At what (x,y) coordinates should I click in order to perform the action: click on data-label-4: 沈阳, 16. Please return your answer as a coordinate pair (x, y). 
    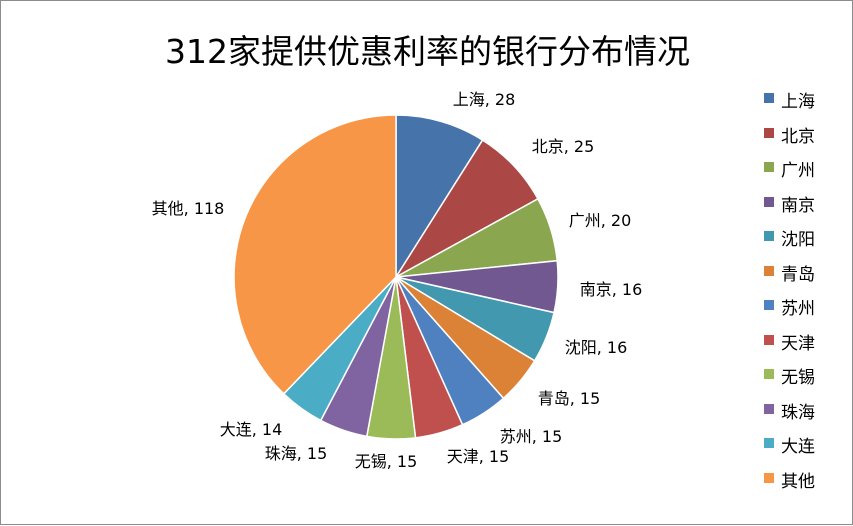
    Looking at the image, I should click on (596, 347).